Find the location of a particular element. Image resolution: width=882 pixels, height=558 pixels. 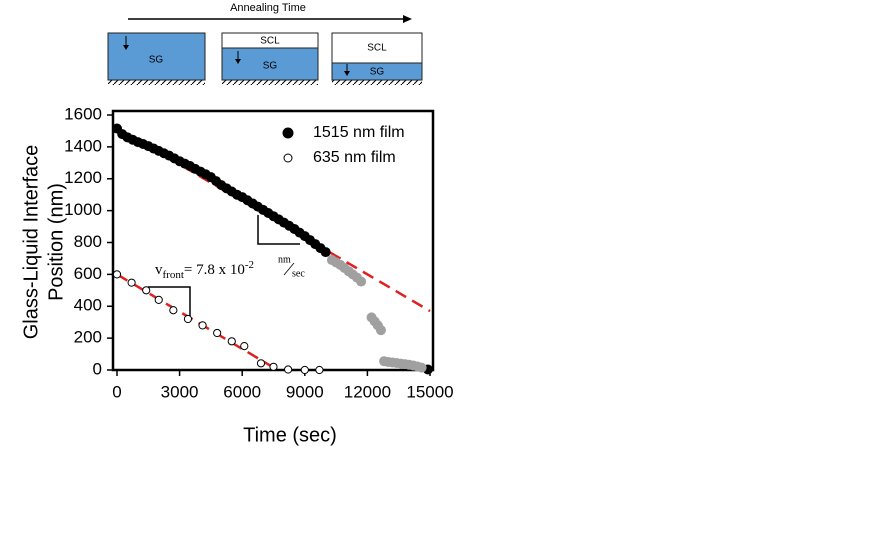

scl-layer is located at coordinates (377, 48).